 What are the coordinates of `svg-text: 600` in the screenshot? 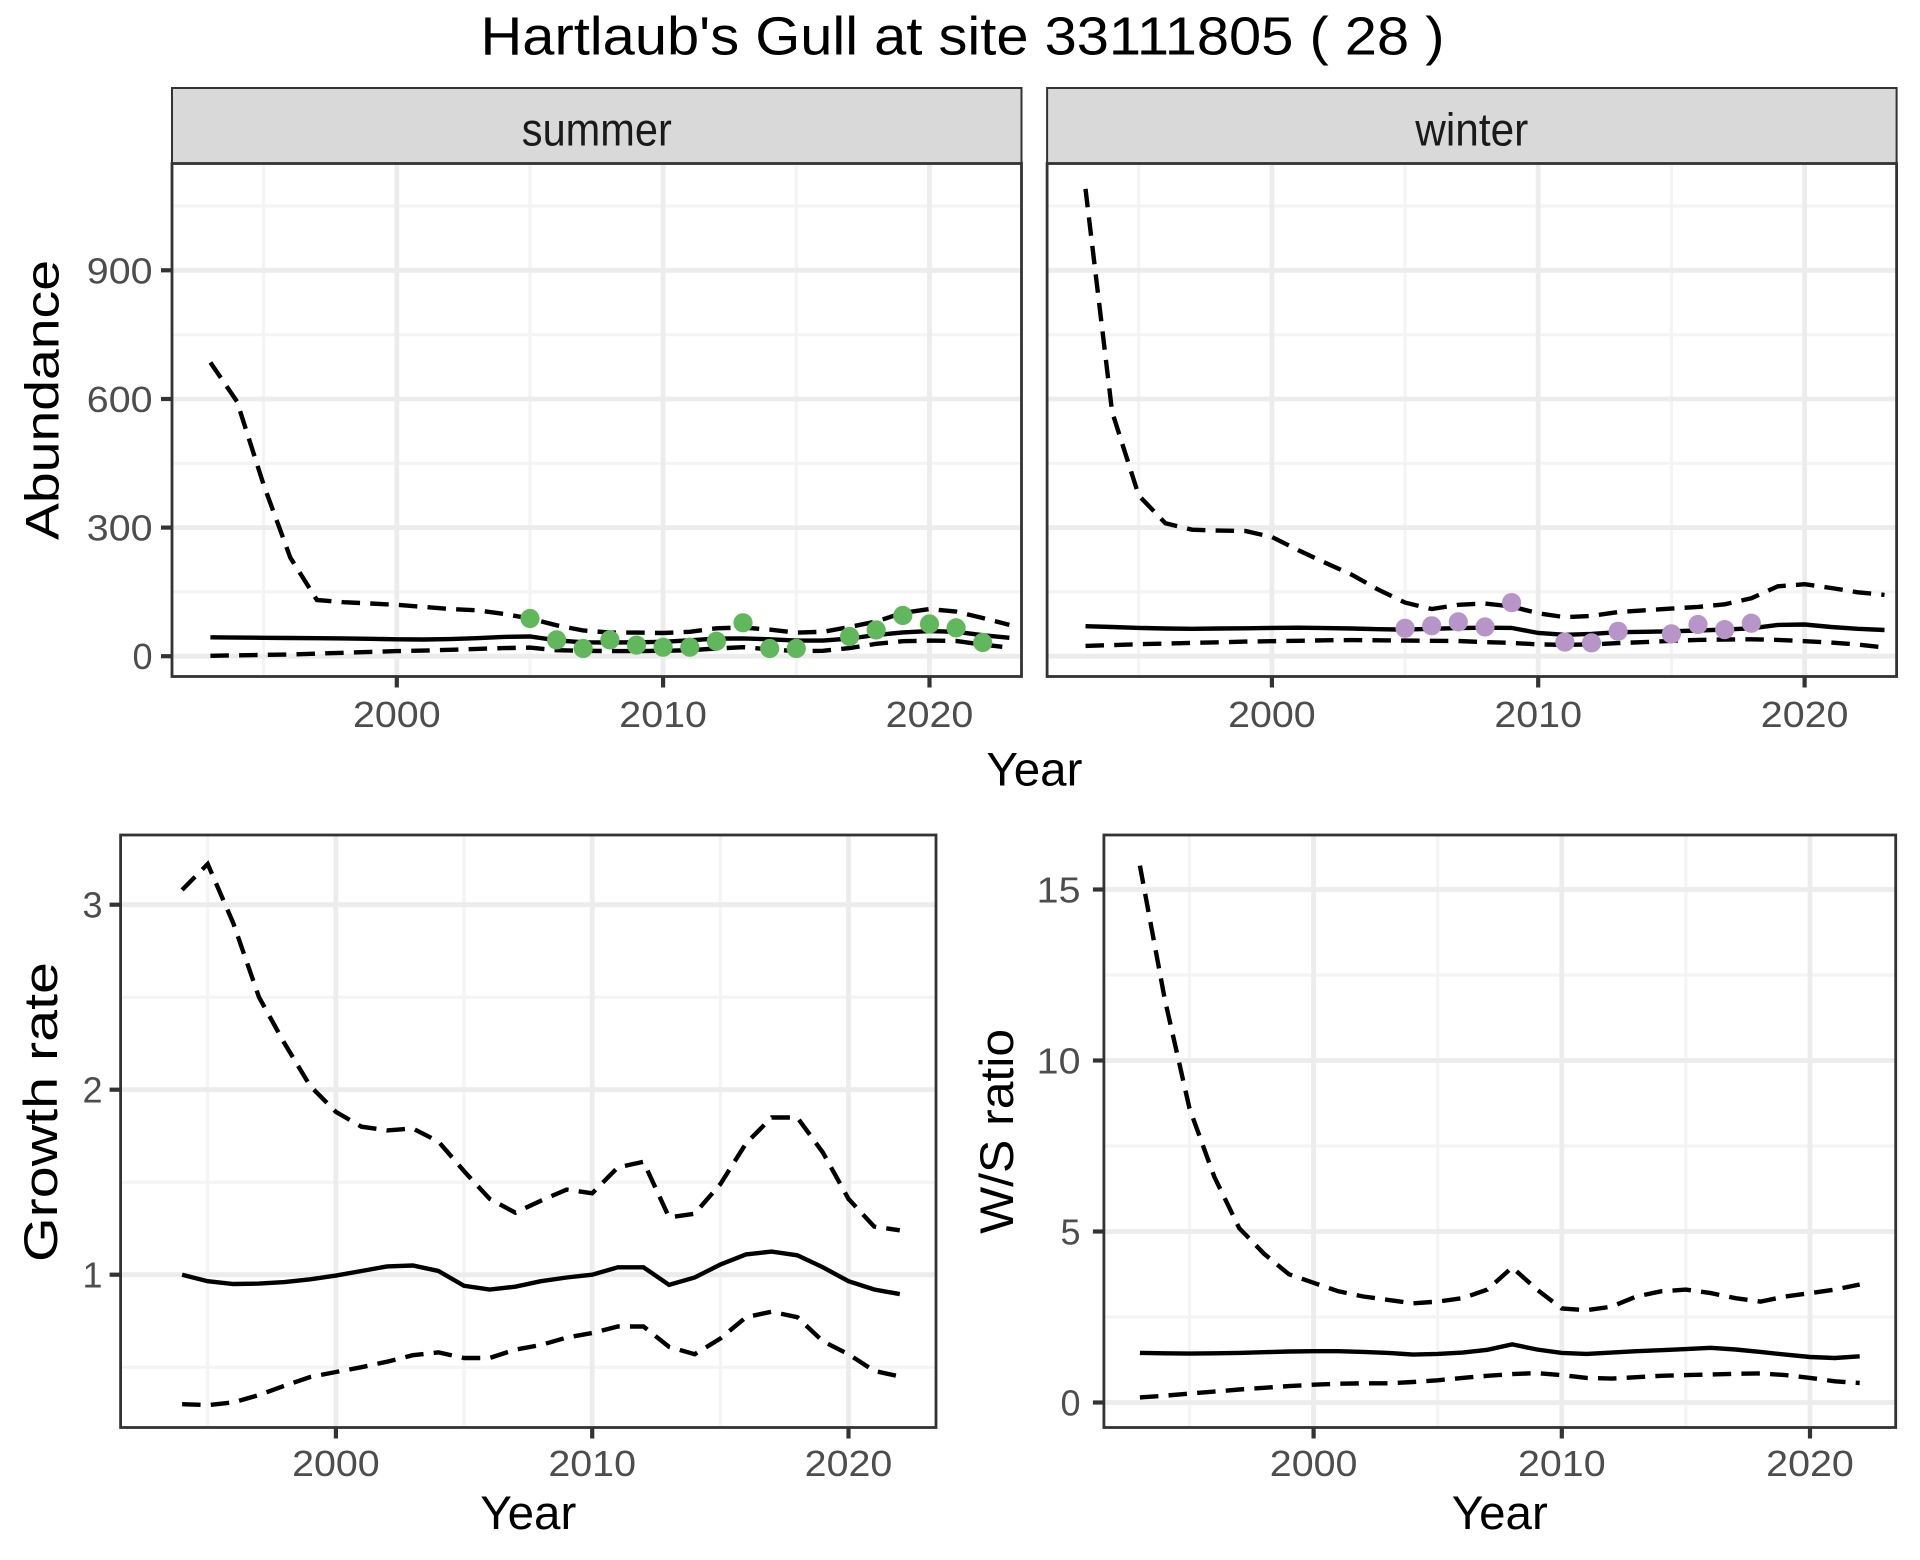 It's located at (120, 399).